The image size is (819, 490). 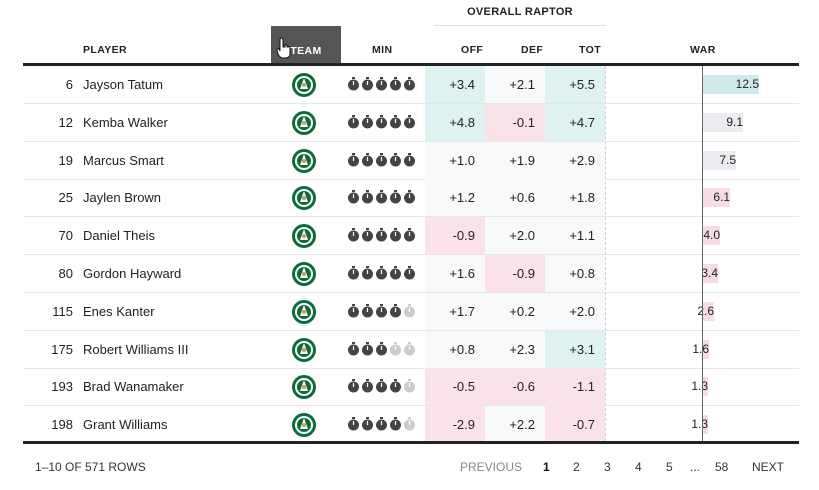 I want to click on war-zero-axis, so click(x=702, y=253).